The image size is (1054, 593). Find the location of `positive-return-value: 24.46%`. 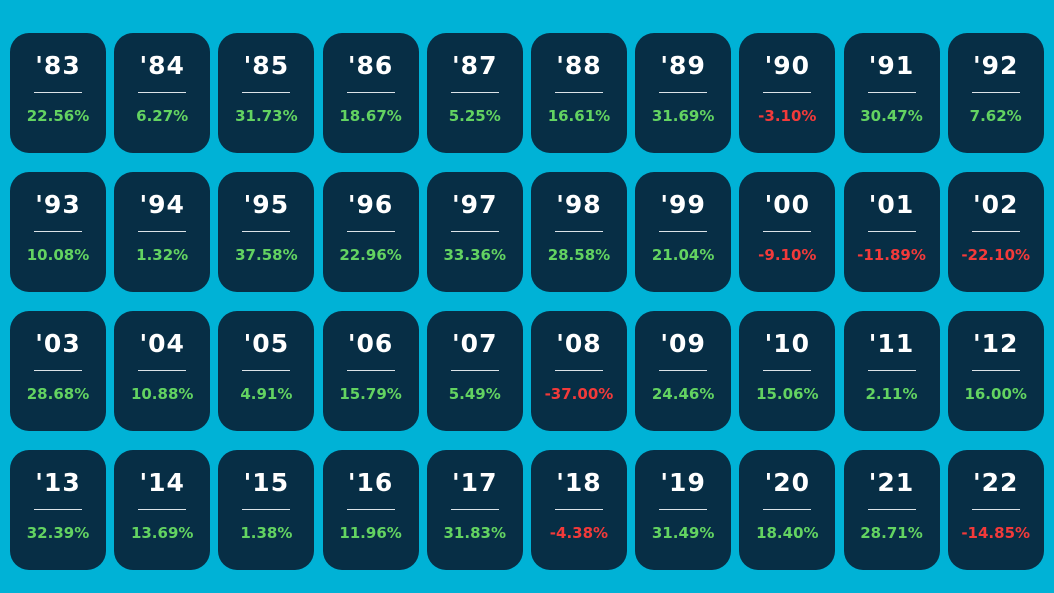

positive-return-value: 24.46% is located at coordinates (683, 394).